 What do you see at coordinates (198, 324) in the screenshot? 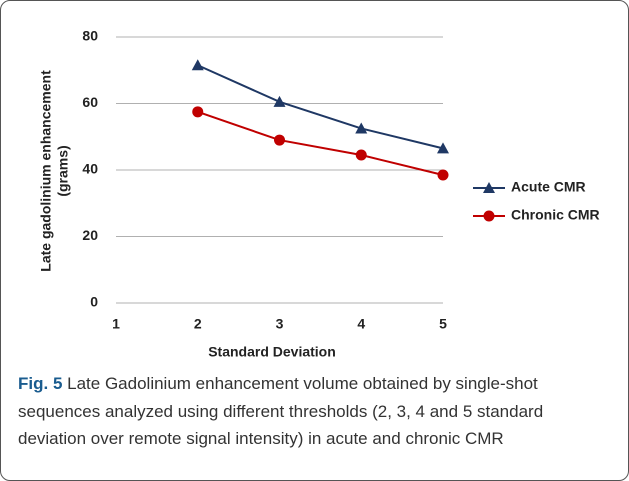
I see `x-tick-label: 2` at bounding box center [198, 324].